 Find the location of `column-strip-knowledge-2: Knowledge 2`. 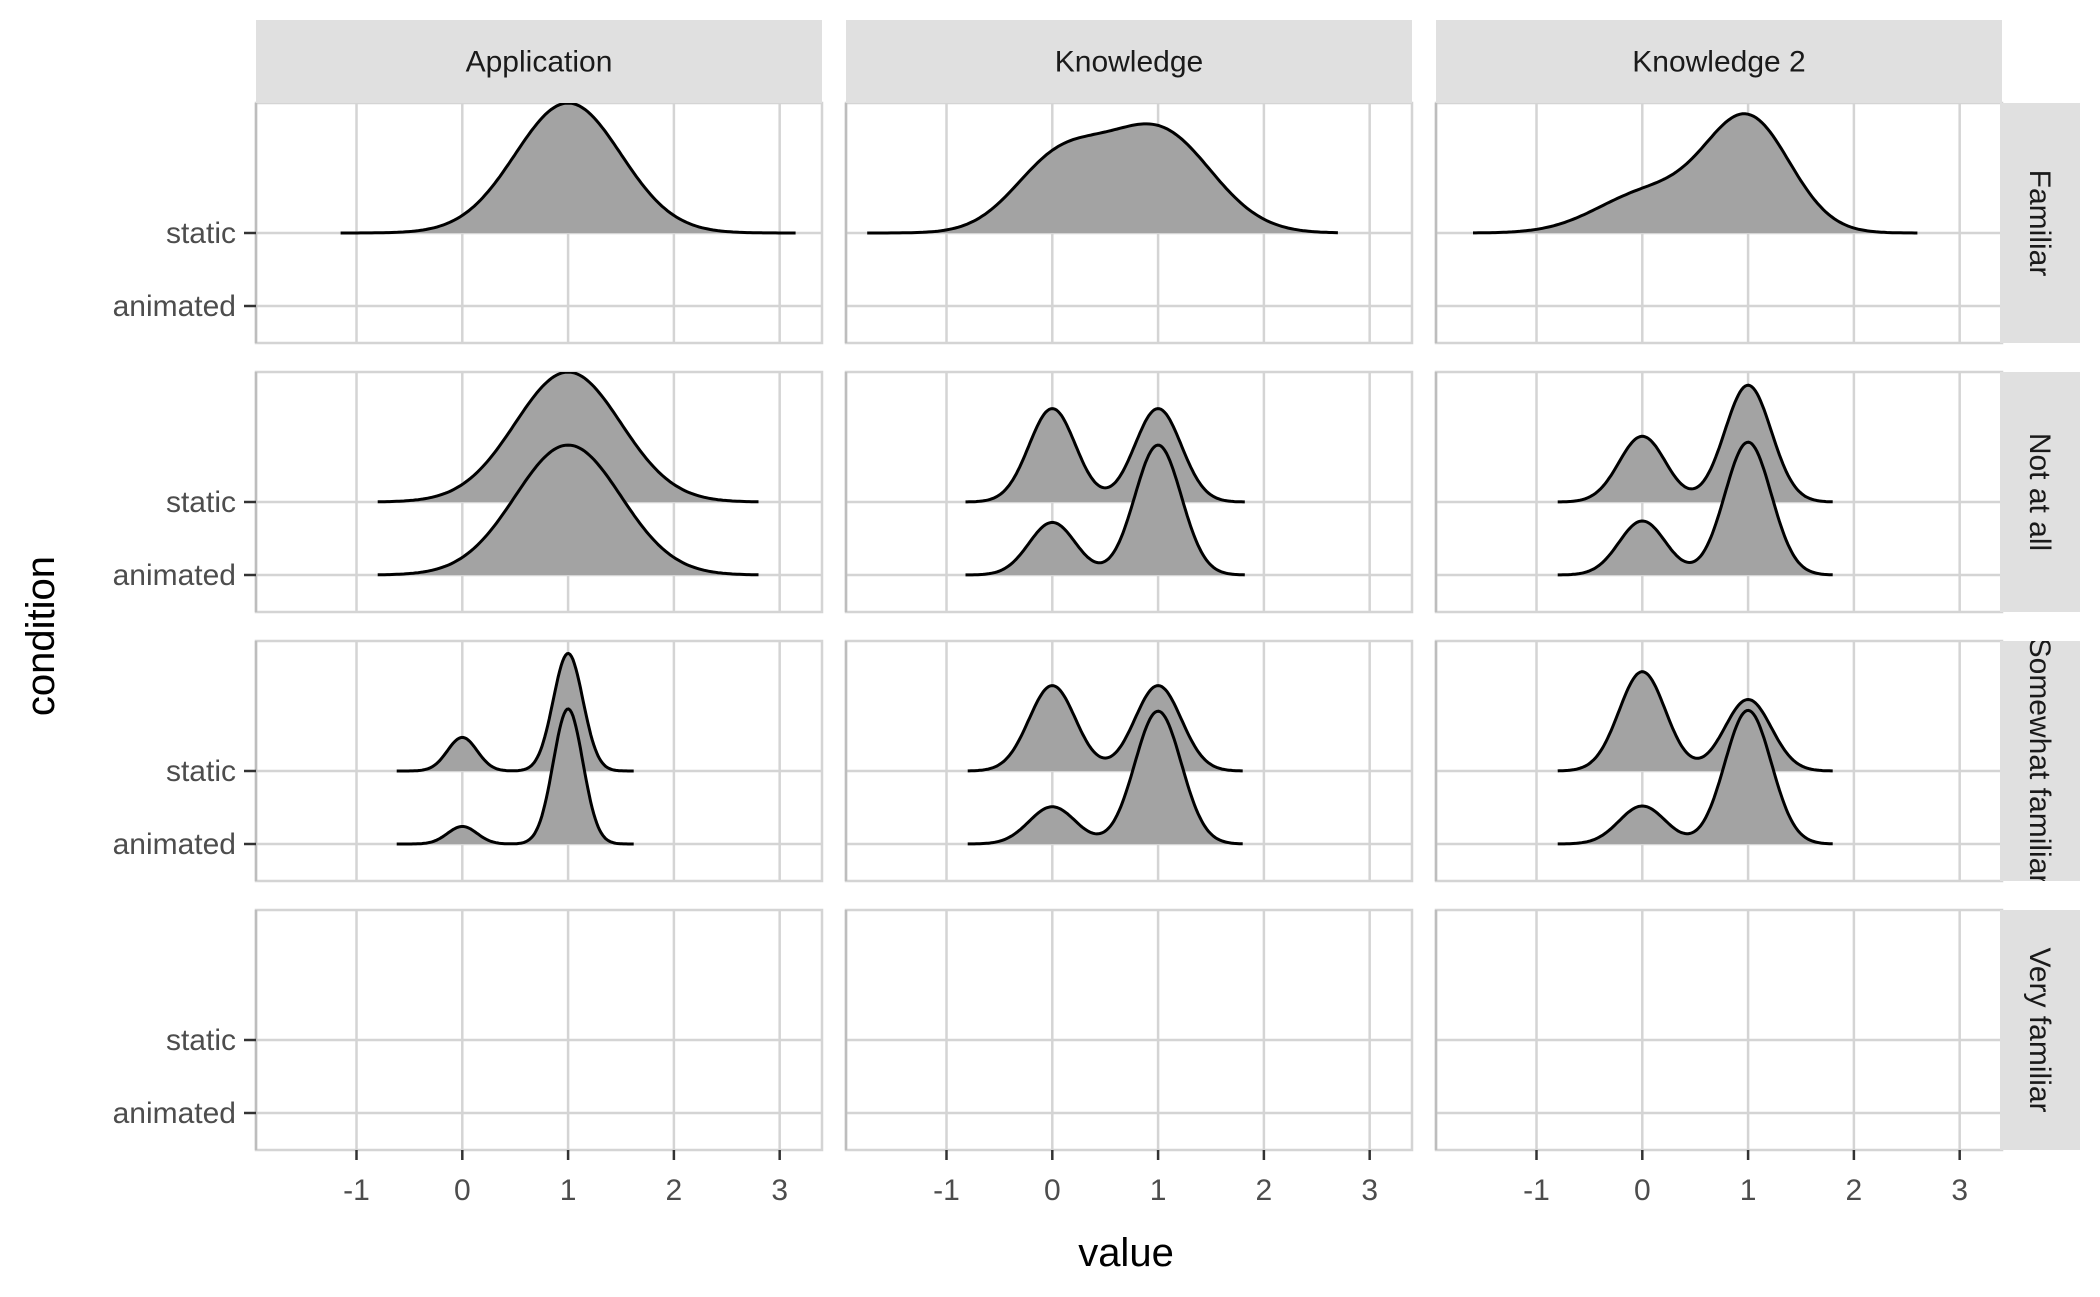

column-strip-knowledge-2: Knowledge 2 is located at coordinates (1719, 61).